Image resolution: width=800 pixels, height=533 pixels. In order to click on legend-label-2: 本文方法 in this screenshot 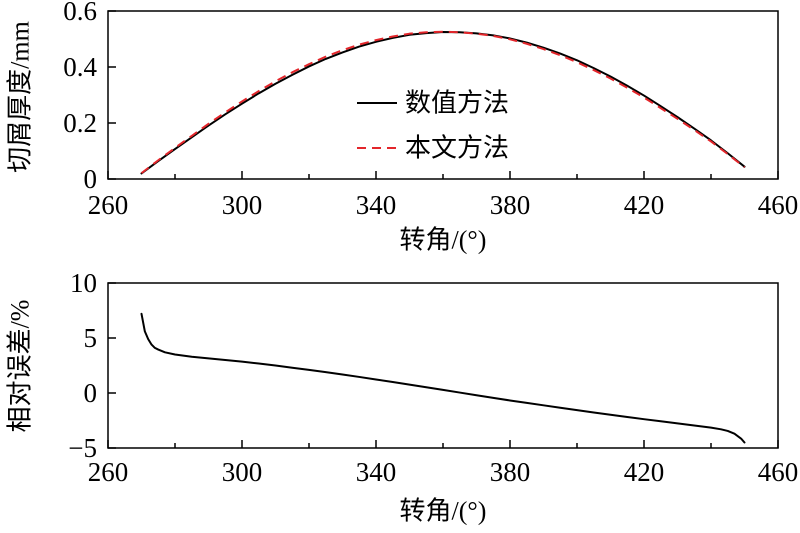, I will do `click(457, 148)`.